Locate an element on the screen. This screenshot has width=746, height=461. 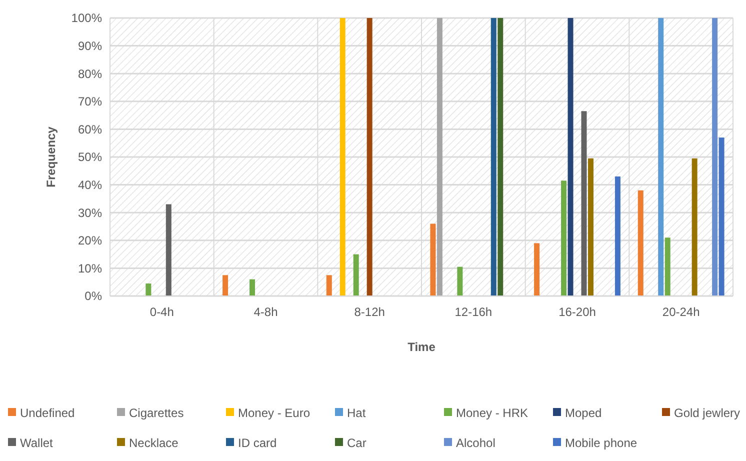
x-tick-label: 20-24h is located at coordinates (681, 312).